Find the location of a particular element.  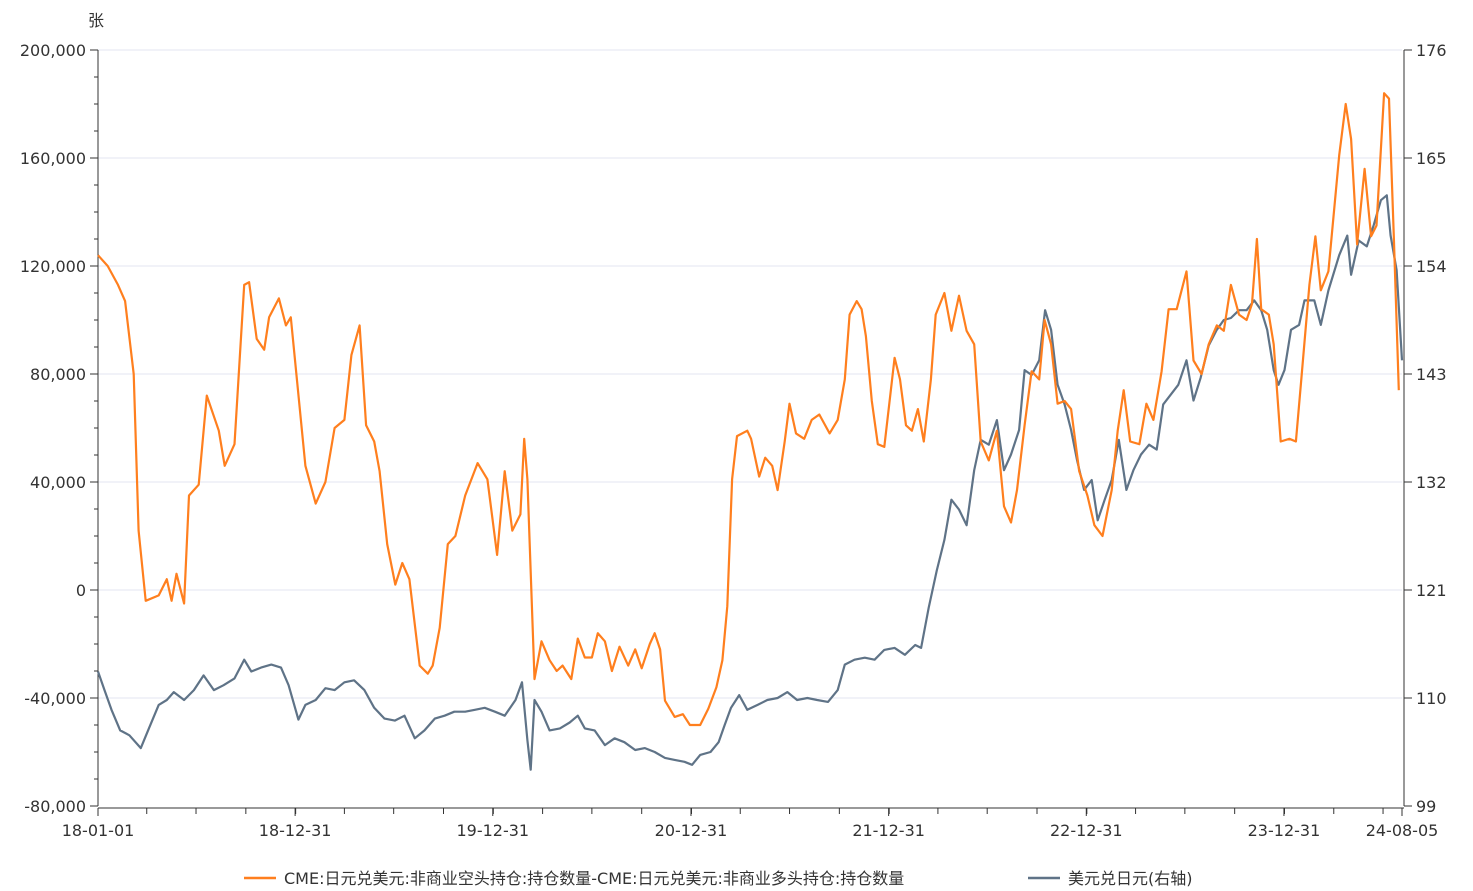

x-tick-label: 21-12-31 is located at coordinates (888, 830).